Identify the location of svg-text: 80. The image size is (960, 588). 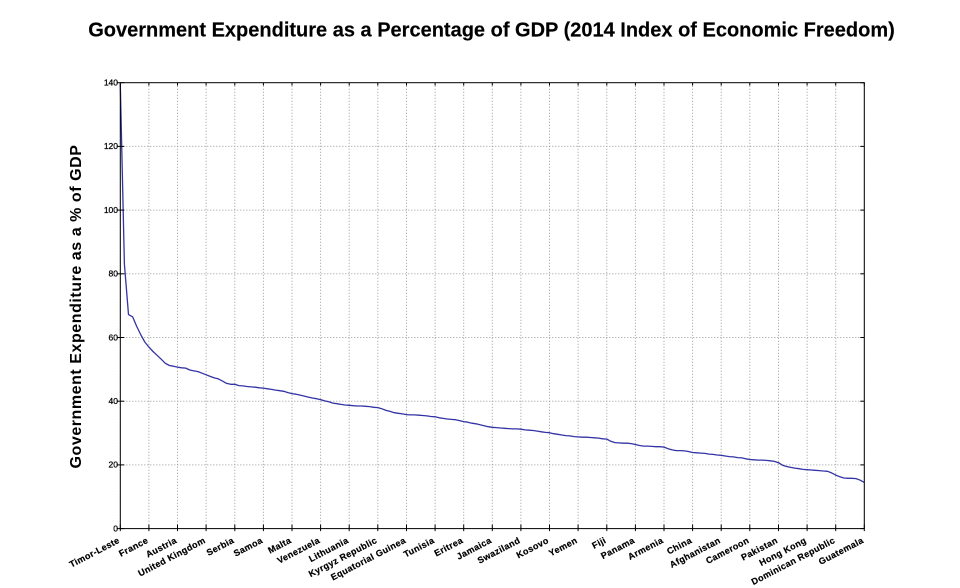
(114, 274).